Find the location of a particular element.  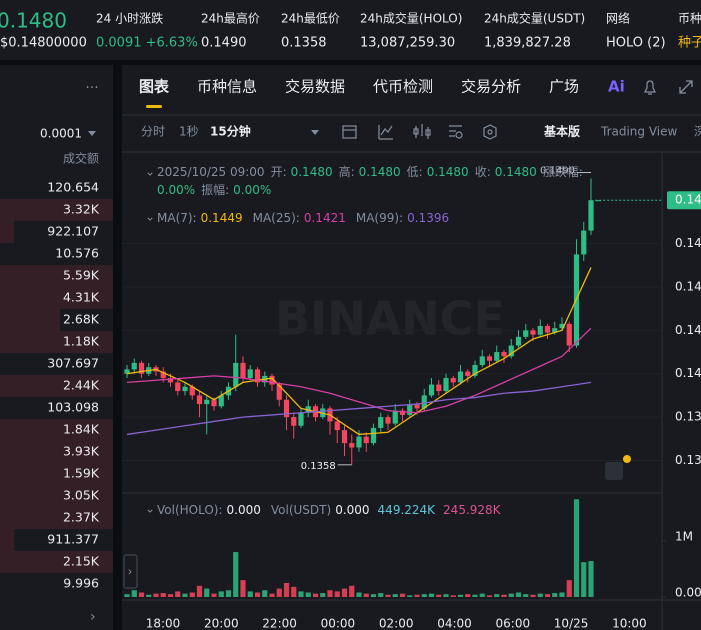

interval-option: 分时 is located at coordinates (153, 132).